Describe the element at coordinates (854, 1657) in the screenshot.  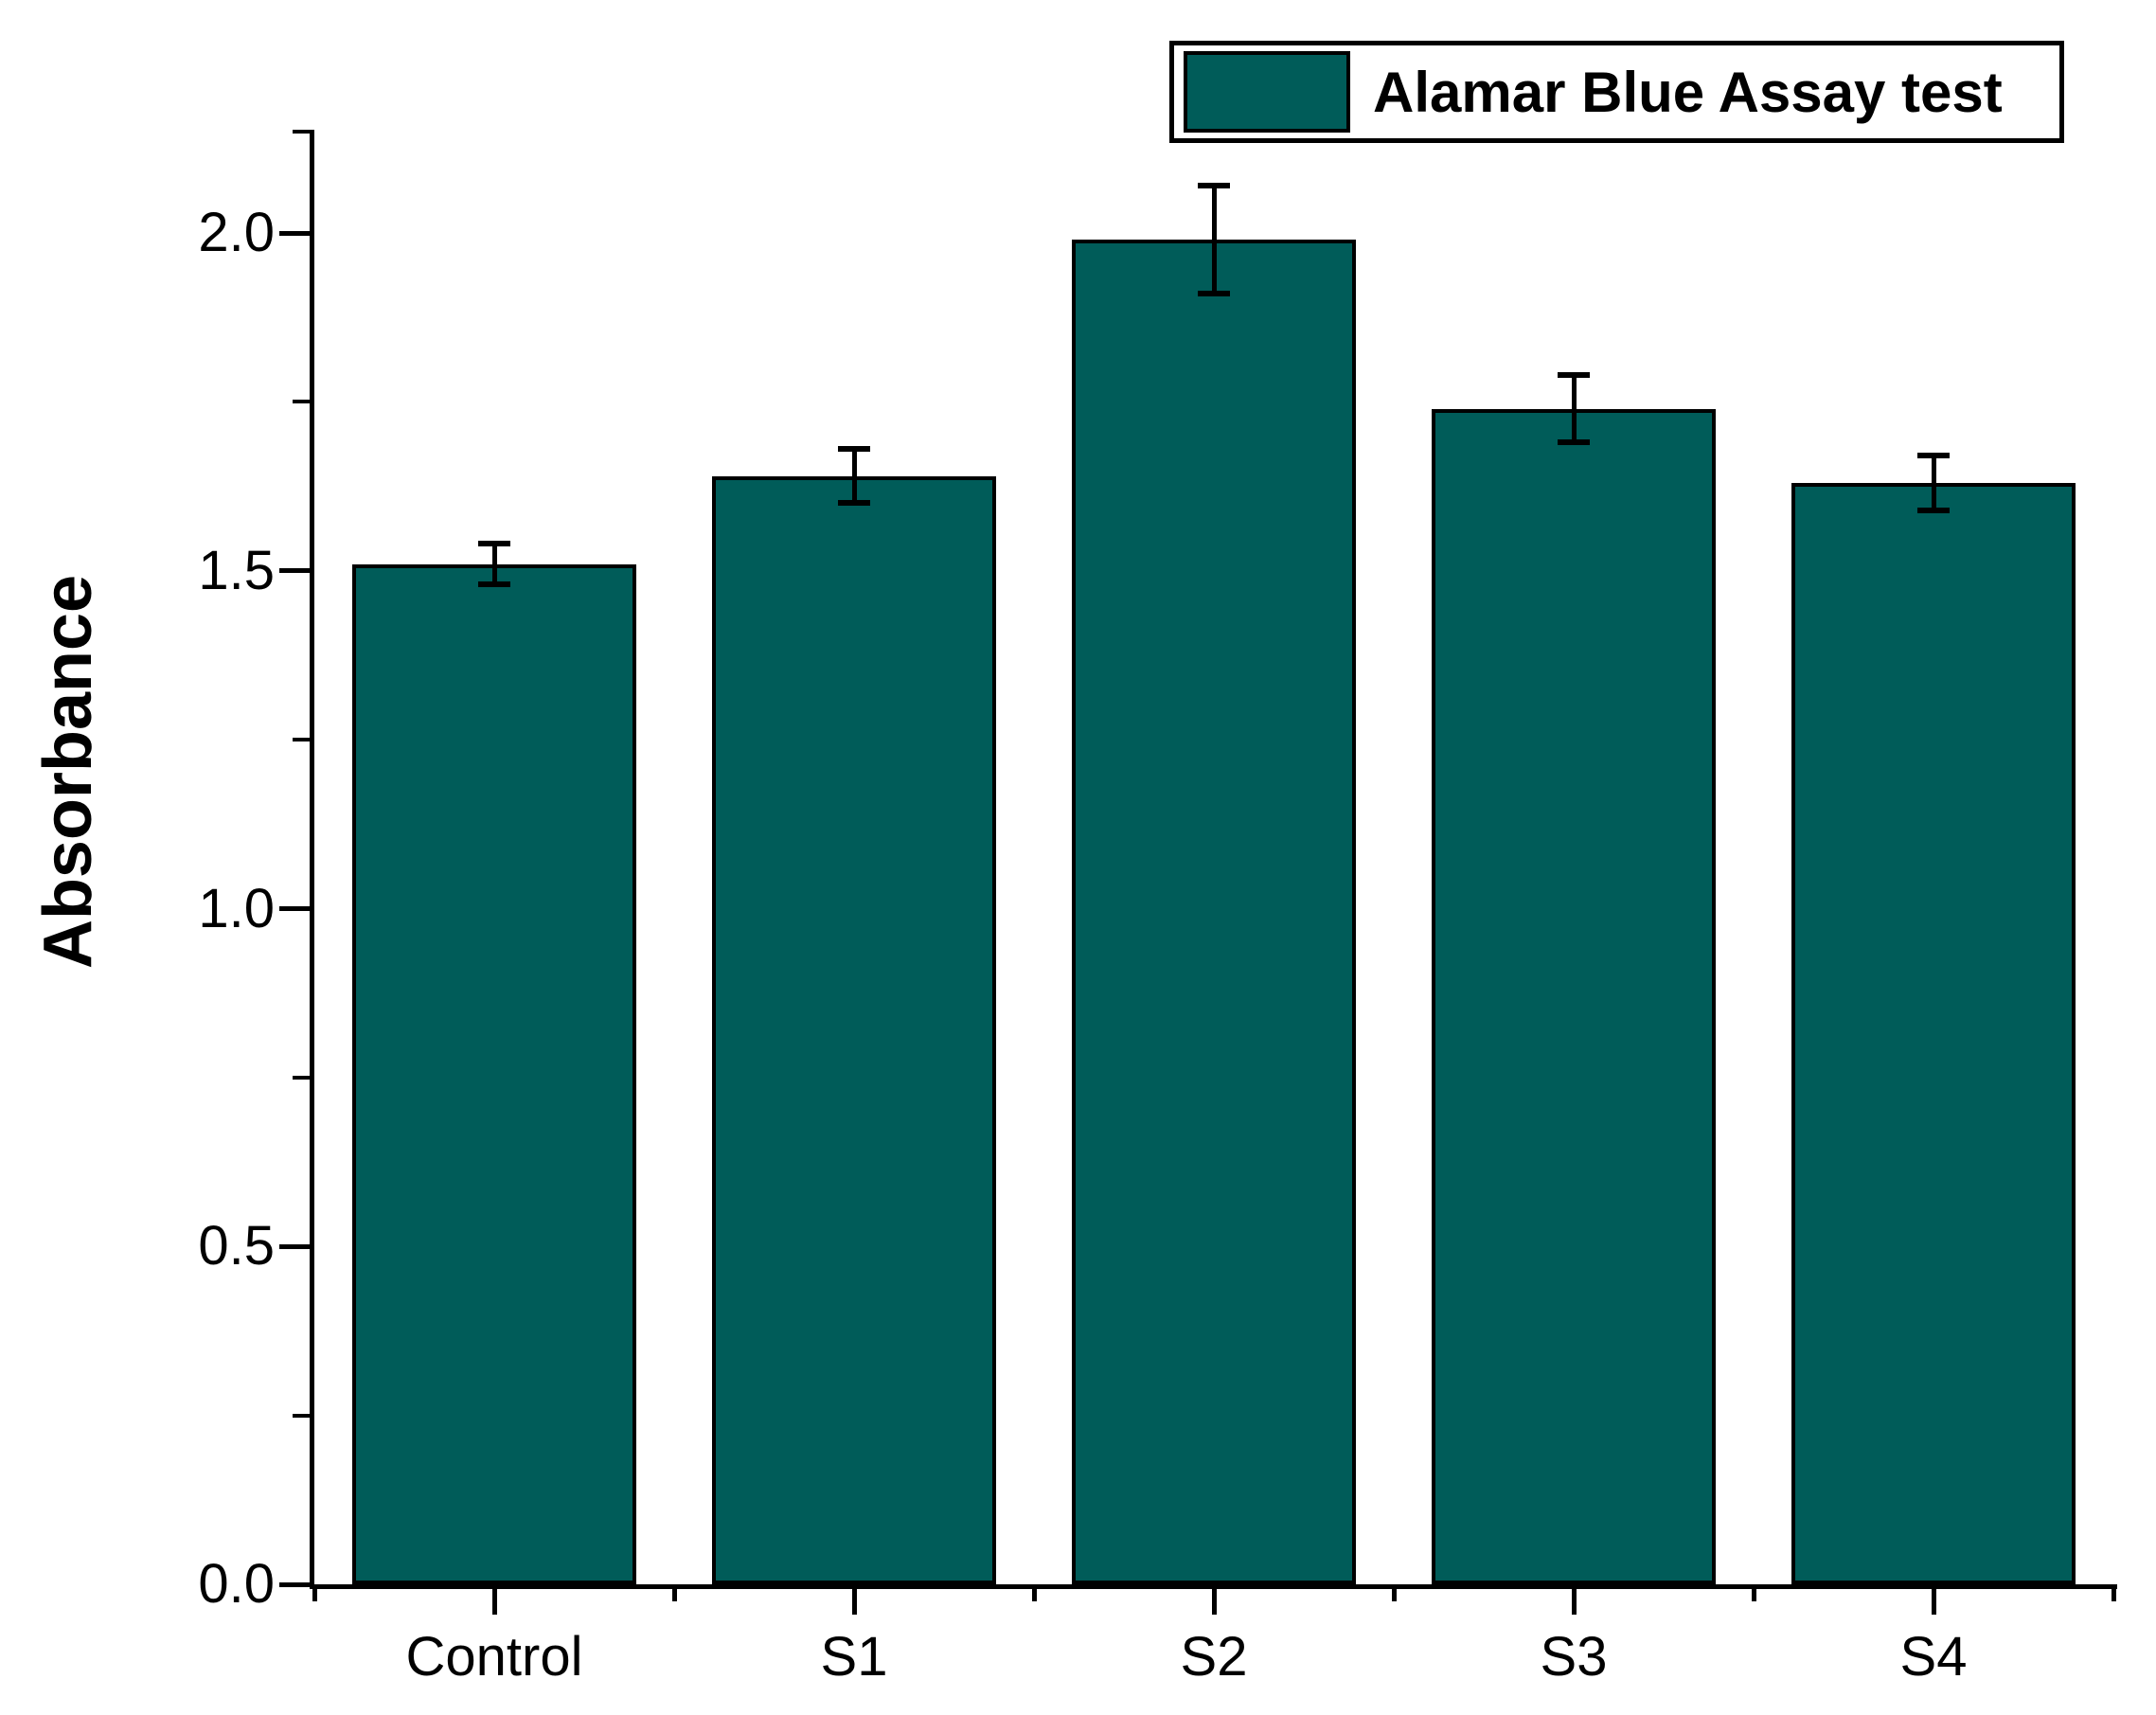
I see `x-axis-tick-label: S1` at that location.